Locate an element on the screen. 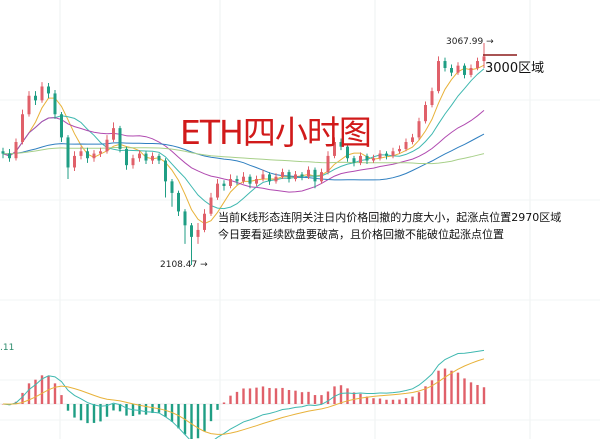  low-price-label: 2108.47 → is located at coordinates (184, 265).